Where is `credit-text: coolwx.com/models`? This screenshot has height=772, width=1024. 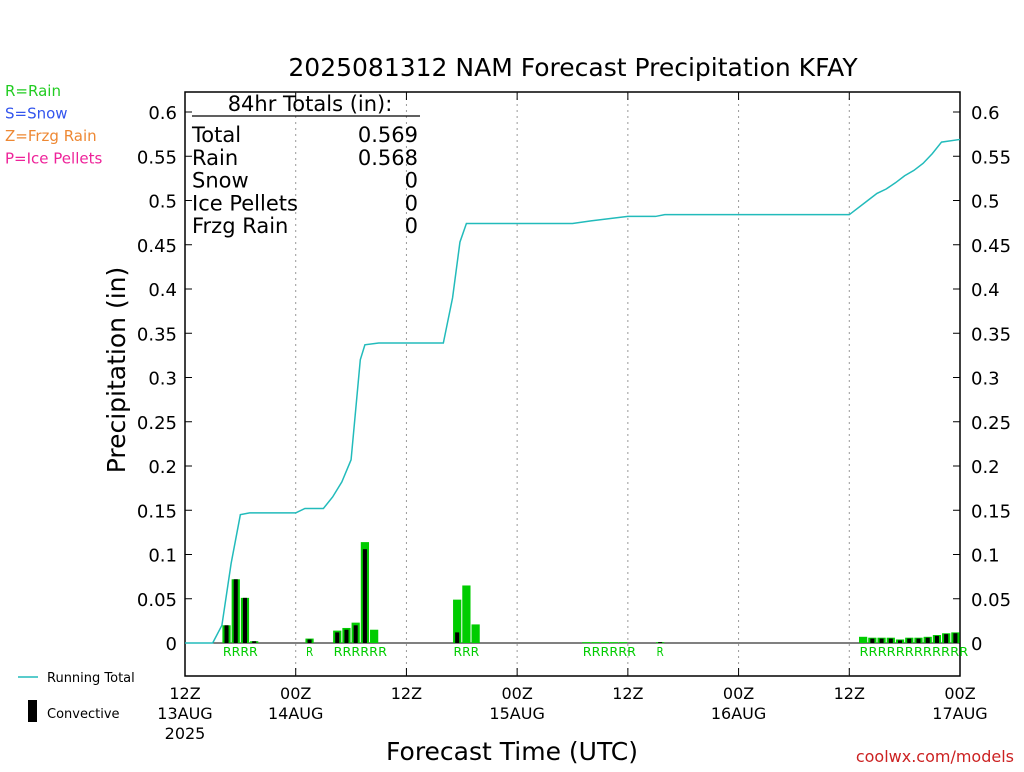 credit-text: coolwx.com/models is located at coordinates (935, 756).